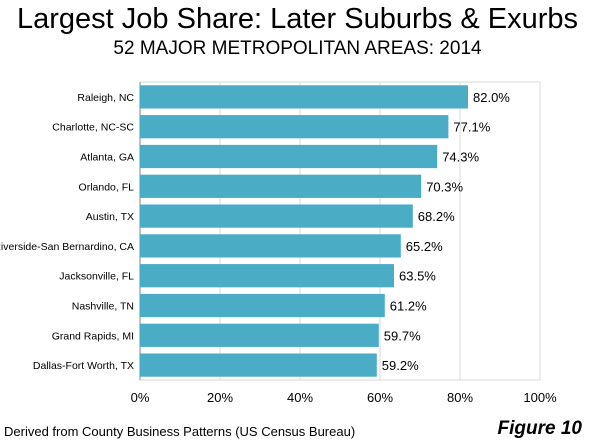  Describe the element at coordinates (83, 366) in the screenshot. I see `category-label: Dallas-Fort Worth, TX` at that location.